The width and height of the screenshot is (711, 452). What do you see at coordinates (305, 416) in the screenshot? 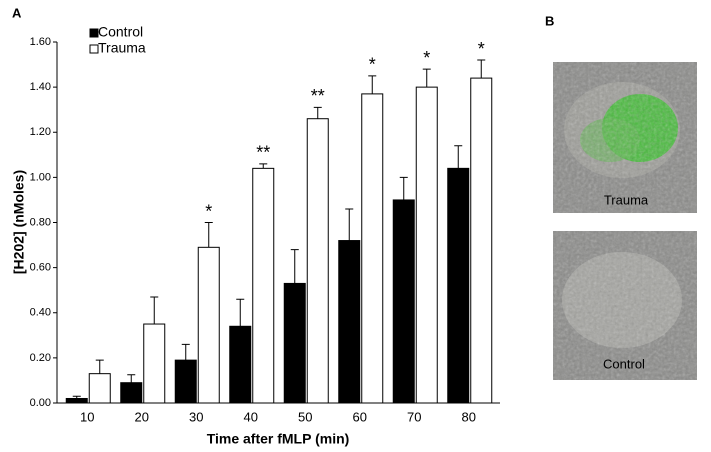
I see `x-tick-label: 50` at bounding box center [305, 416].